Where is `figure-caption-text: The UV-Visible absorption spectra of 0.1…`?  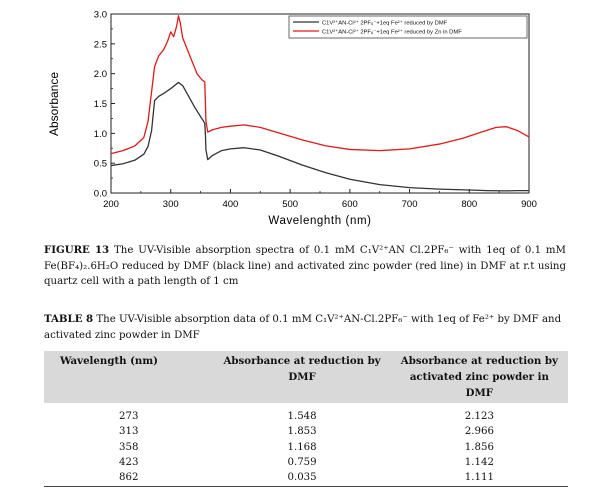 figure-caption-text: The UV-Visible absorption spectra of 0.1… is located at coordinates (305, 266).